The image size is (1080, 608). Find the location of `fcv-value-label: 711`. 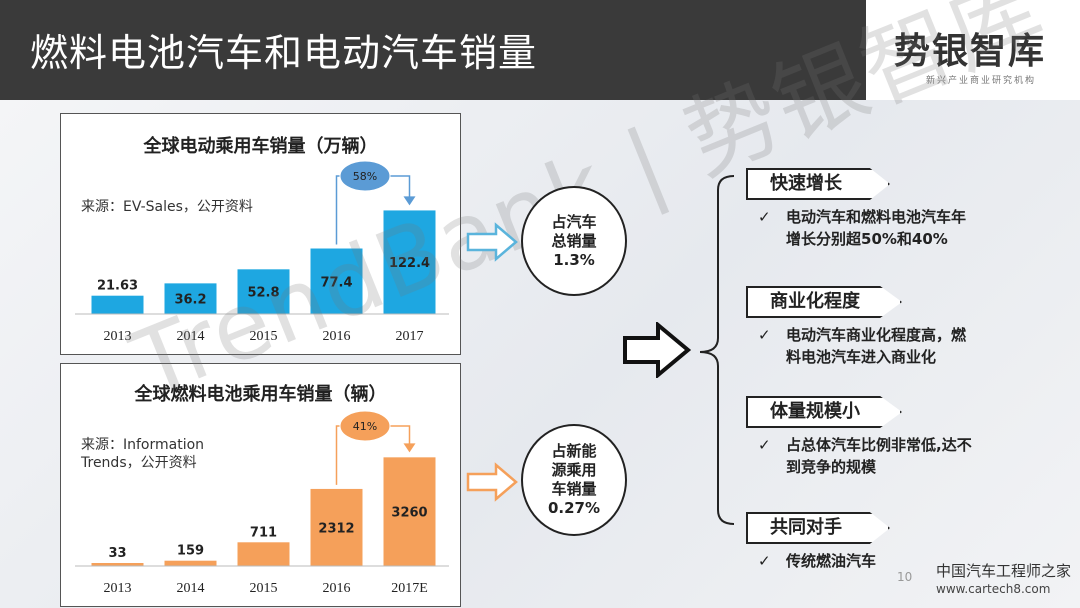

fcv-value-label: 711 is located at coordinates (263, 532).